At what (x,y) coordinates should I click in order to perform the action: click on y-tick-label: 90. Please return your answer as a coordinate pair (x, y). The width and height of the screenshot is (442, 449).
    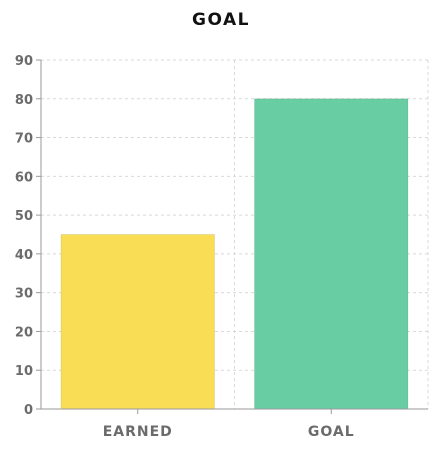
    Looking at the image, I should click on (24, 61).